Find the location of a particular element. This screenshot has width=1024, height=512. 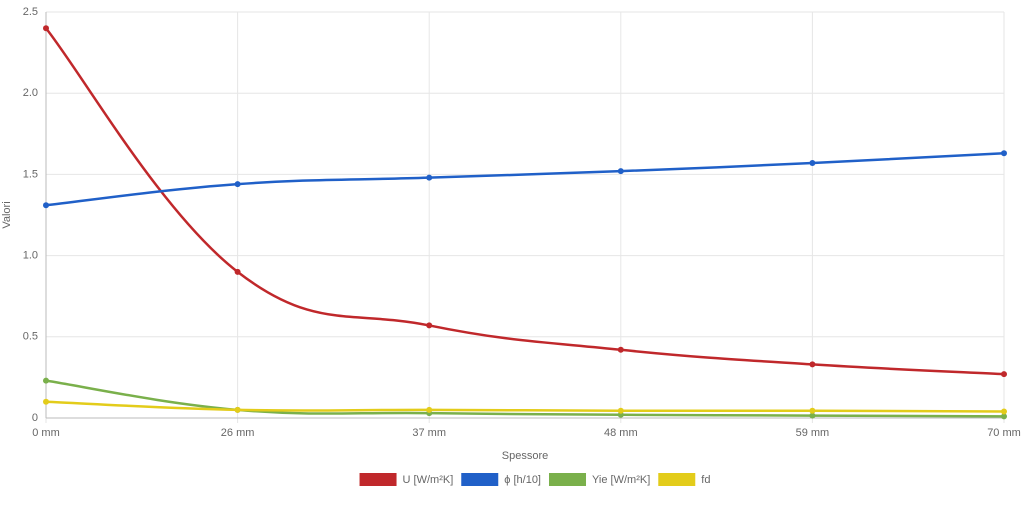

x-axis-title: Spessore is located at coordinates (525, 456).